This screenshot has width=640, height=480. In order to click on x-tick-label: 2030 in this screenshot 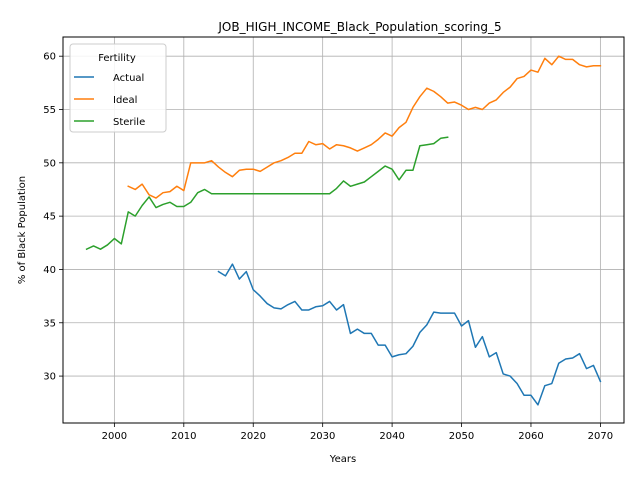, I will do `click(322, 436)`.